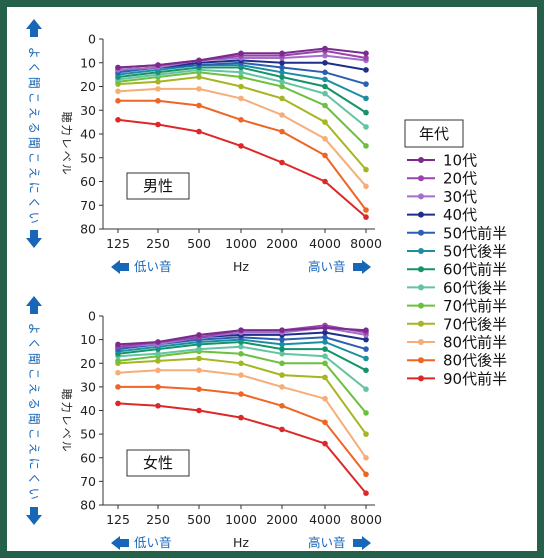 The image size is (544, 558). What do you see at coordinates (88, 110) in the screenshot?
I see `chart1-y-tick-label: 30` at bounding box center [88, 110].